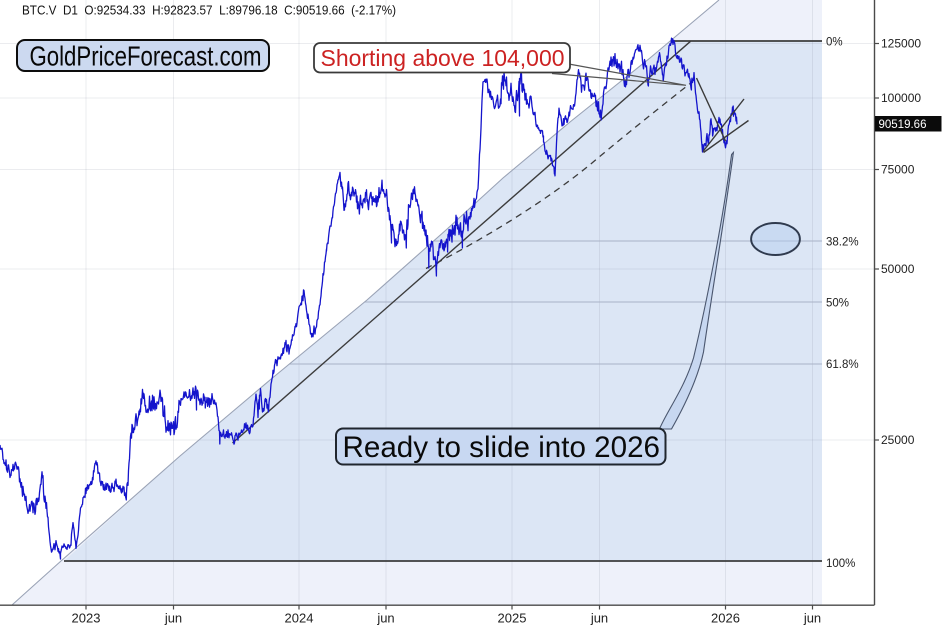 Image resolution: width=945 pixels, height=634 pixels. I want to click on svg-text: 125000, so click(901, 44).